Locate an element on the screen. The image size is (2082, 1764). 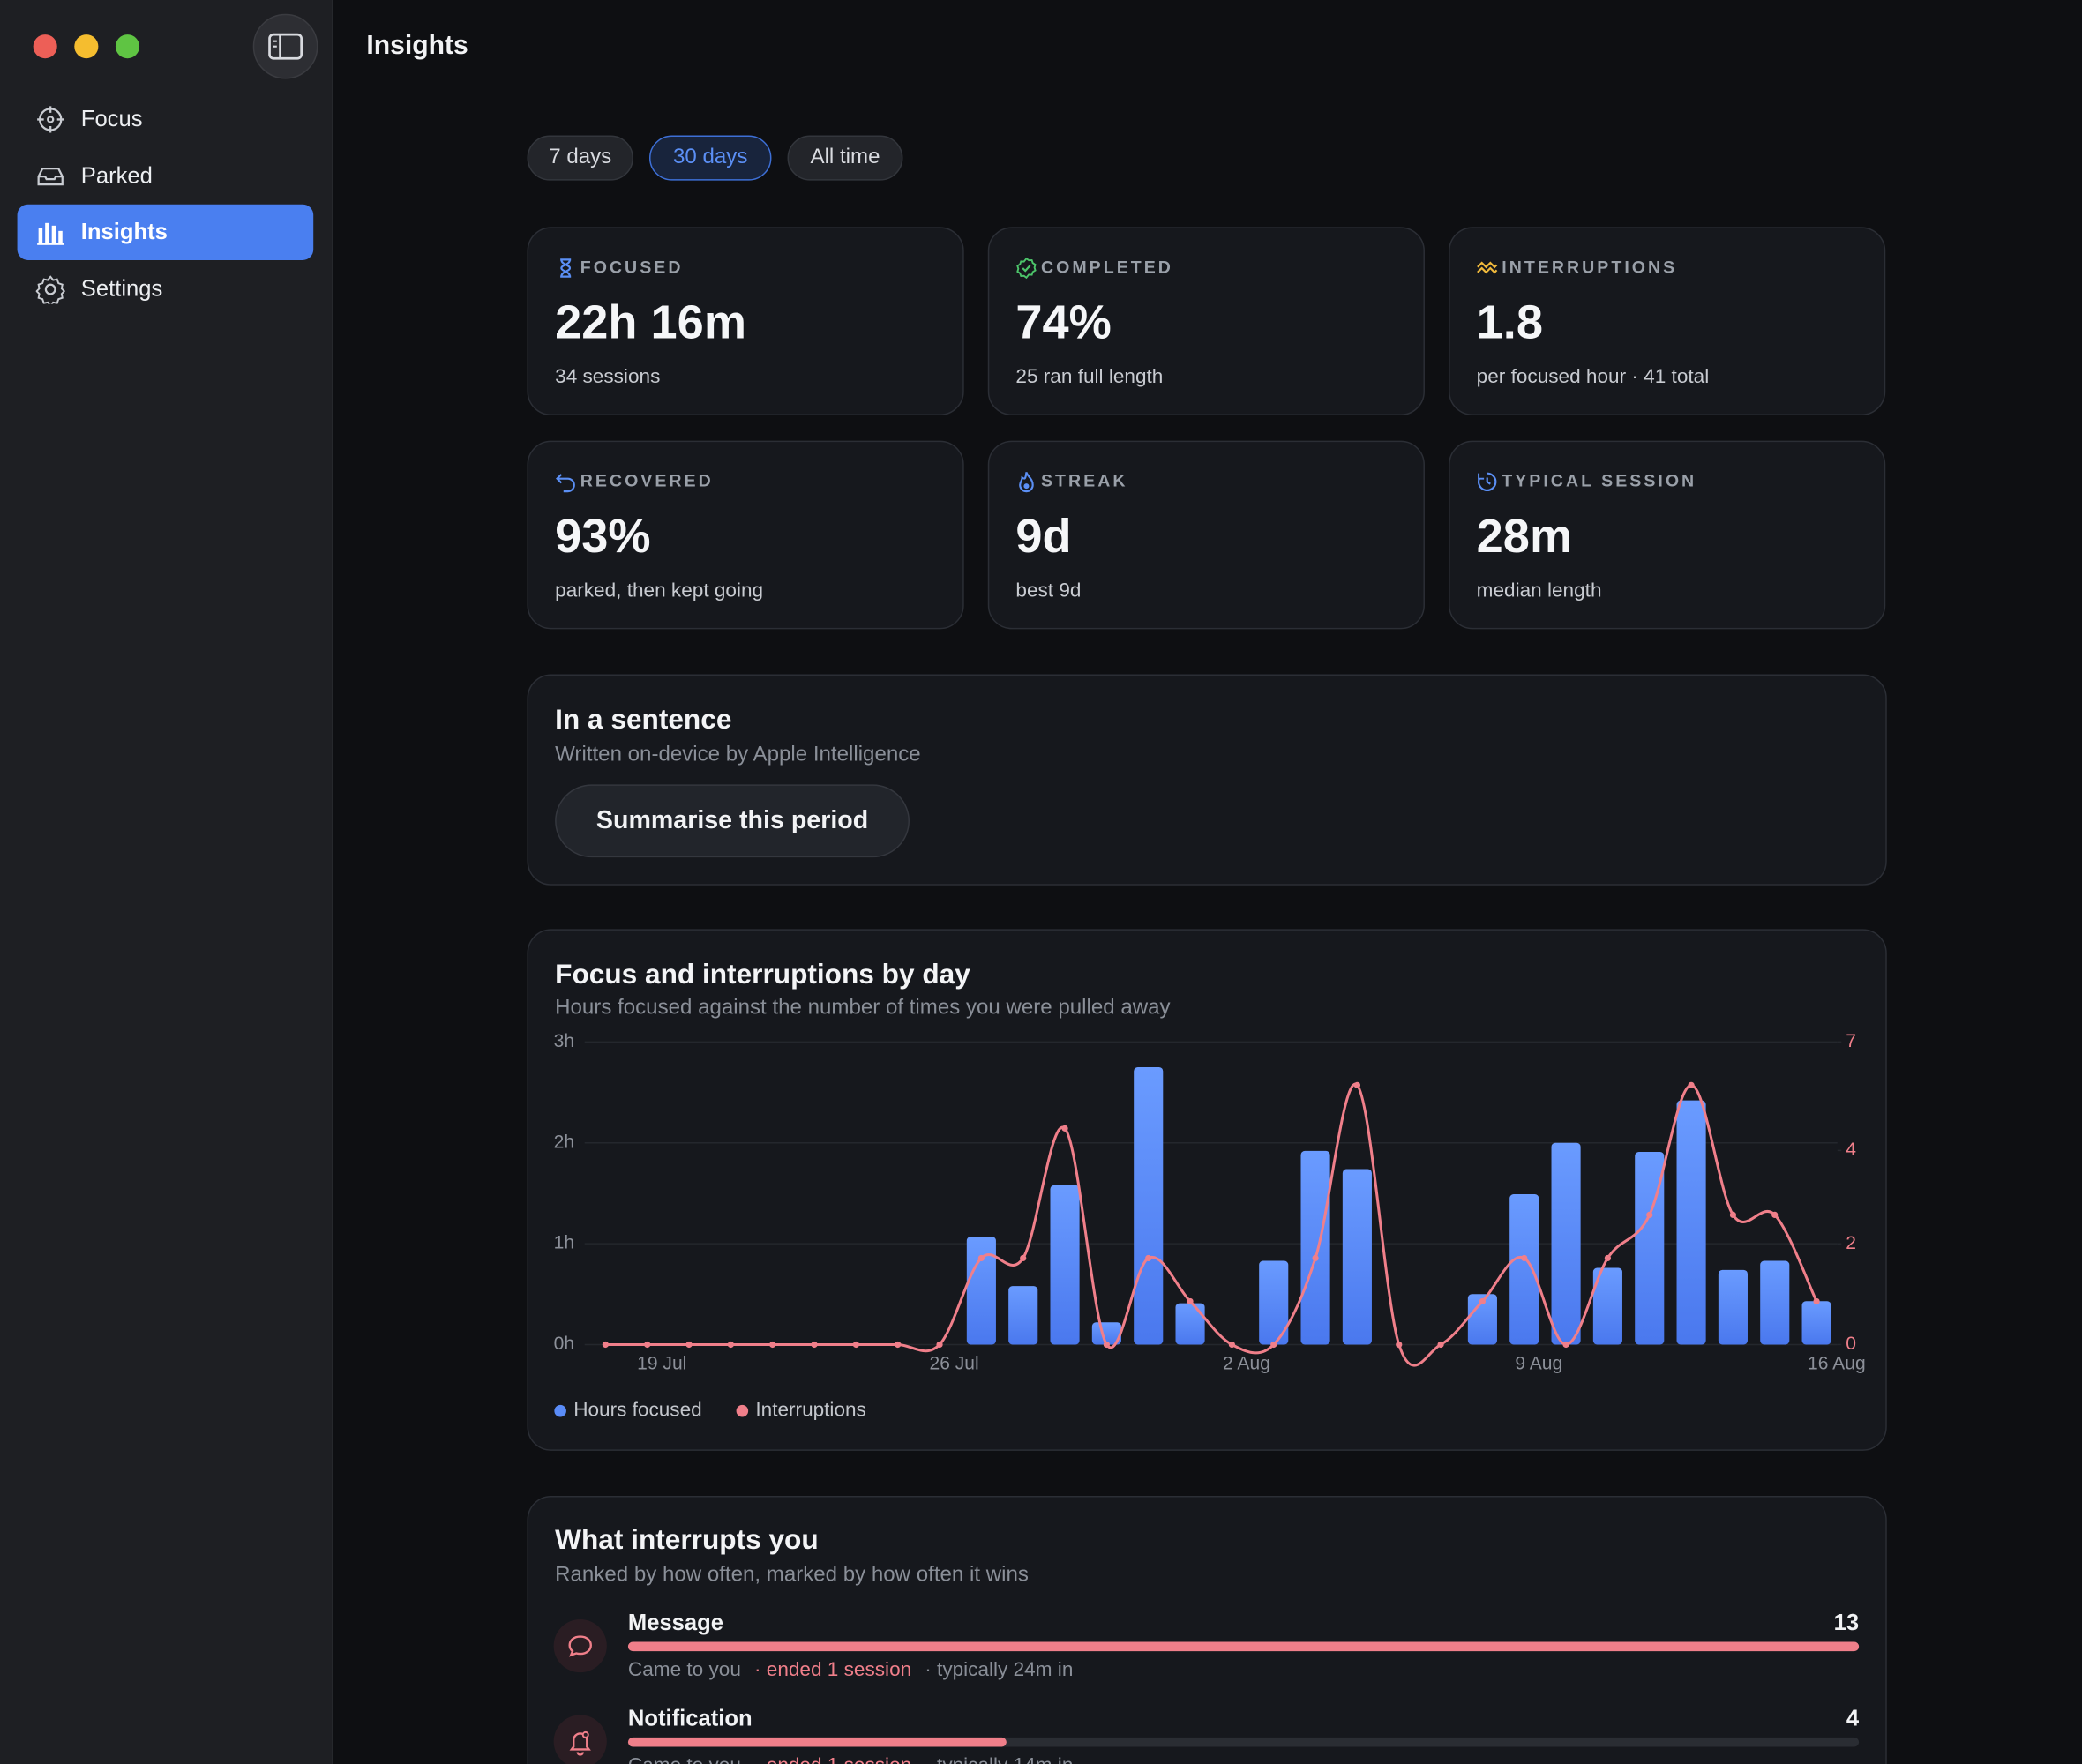
interruptions-title: What interrupts you is located at coordinates (687, 1540).